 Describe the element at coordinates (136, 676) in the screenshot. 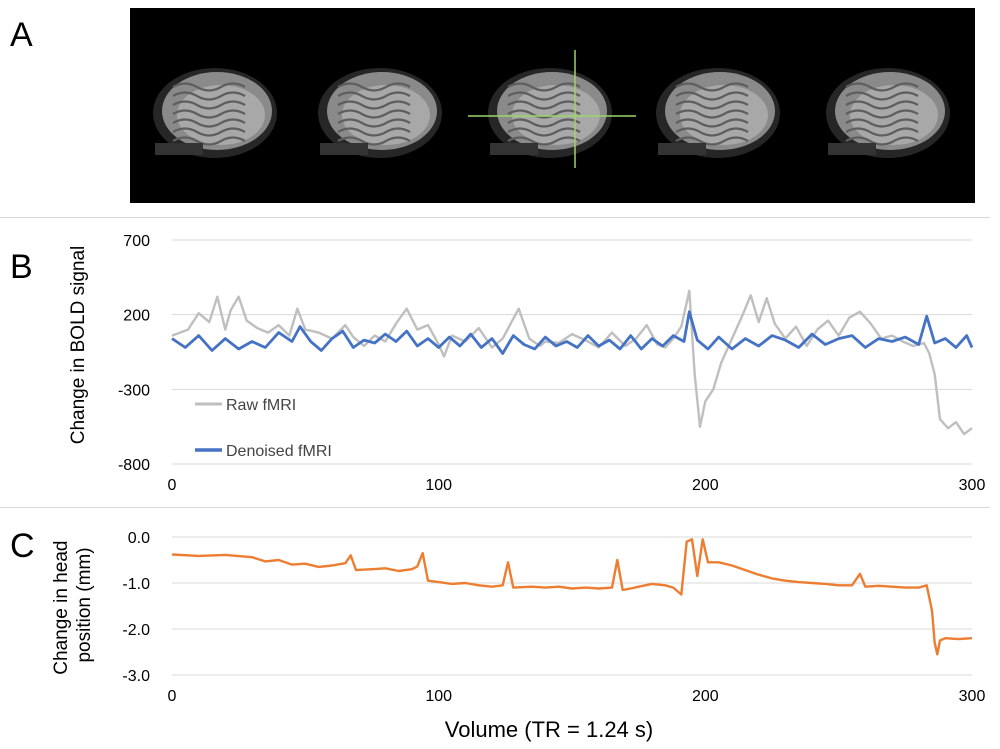

I see `head-position-y-tick-label: -3.0` at that location.